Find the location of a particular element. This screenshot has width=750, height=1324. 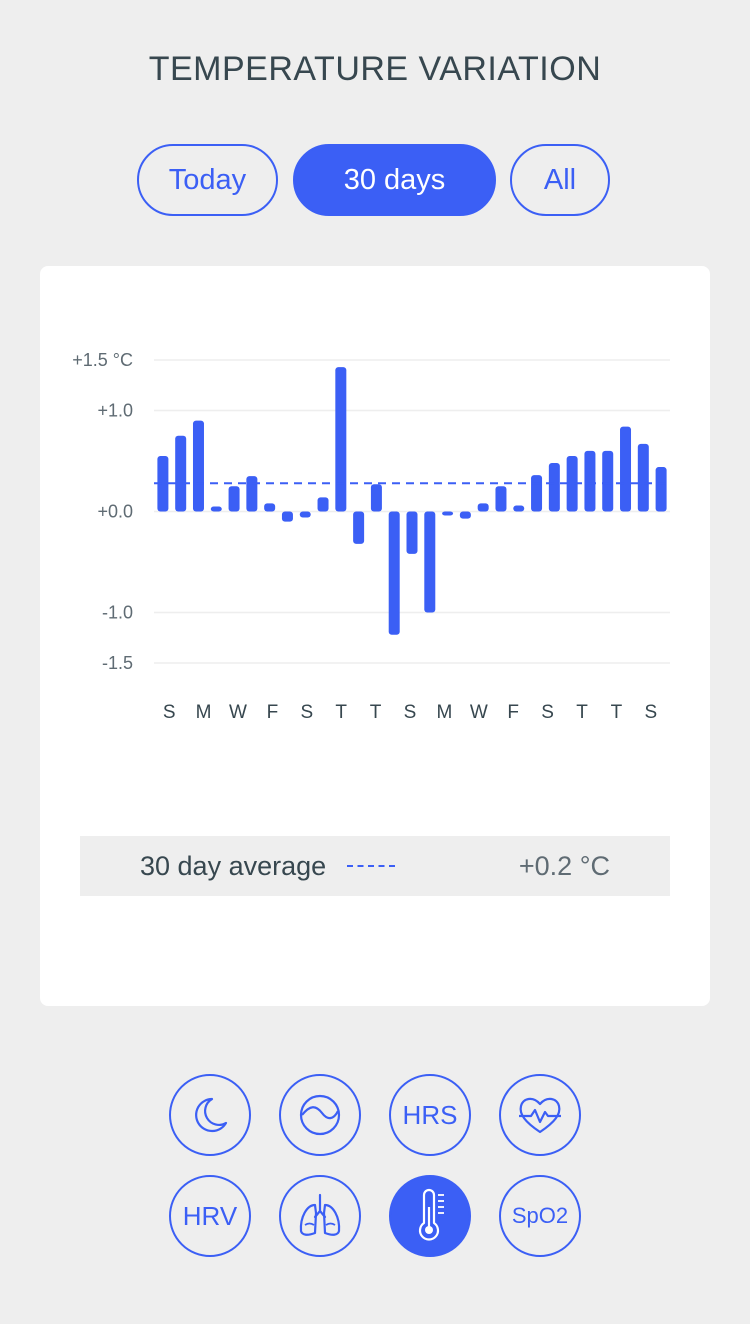

page-title: TEMPERATURE VARIATION is located at coordinates (375, 69).